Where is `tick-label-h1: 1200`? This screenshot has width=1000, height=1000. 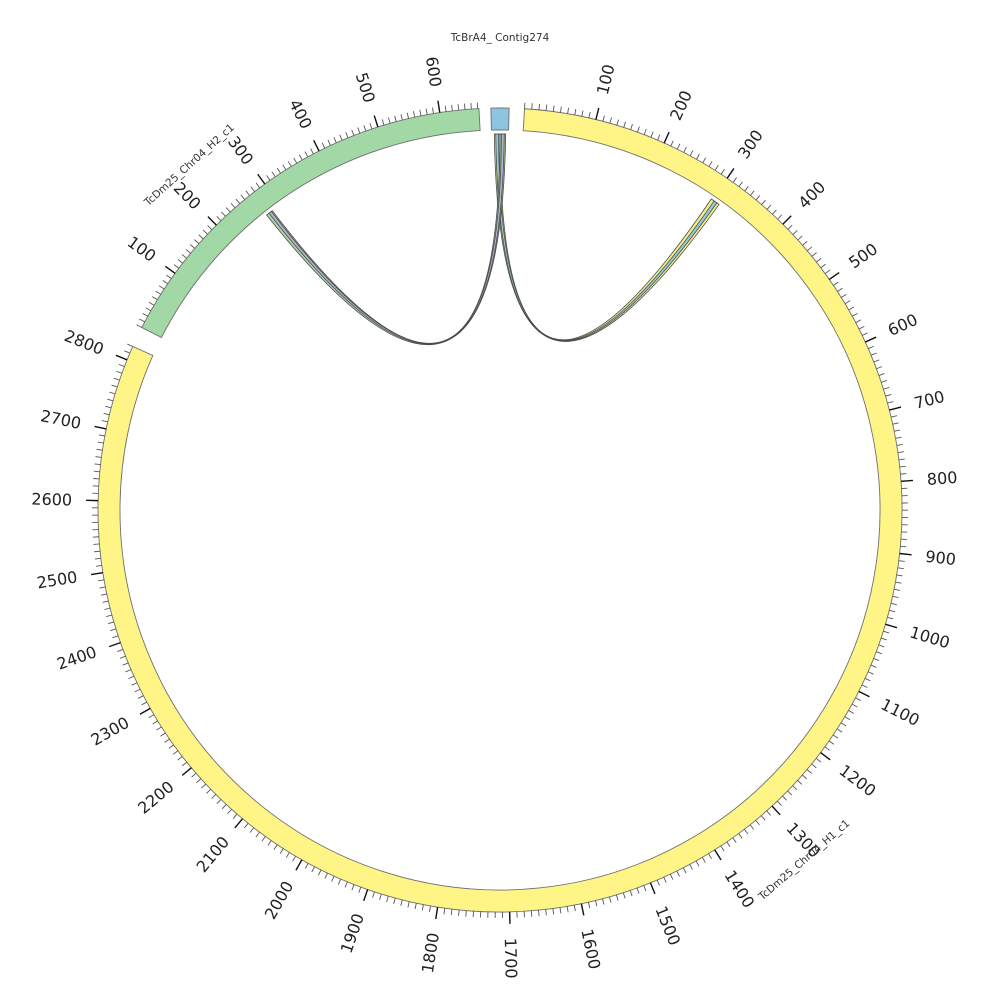 tick-label-h1: 1200 is located at coordinates (858, 781).